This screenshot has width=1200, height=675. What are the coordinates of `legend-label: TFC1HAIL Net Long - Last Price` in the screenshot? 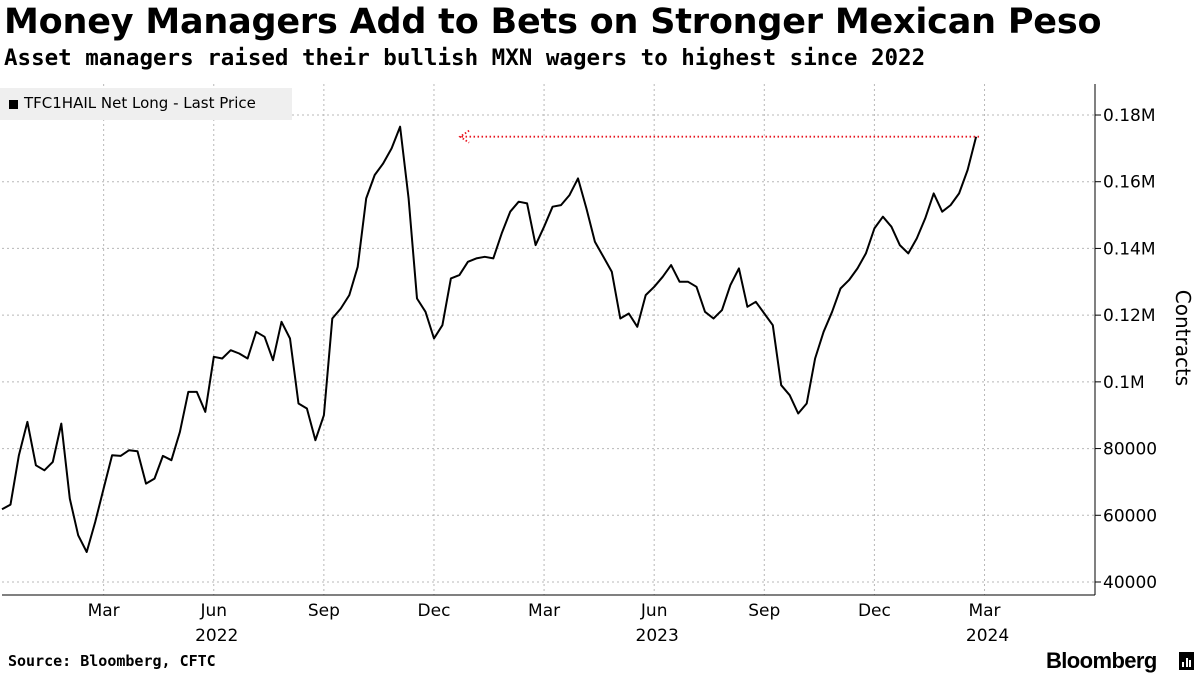 It's located at (140, 103).